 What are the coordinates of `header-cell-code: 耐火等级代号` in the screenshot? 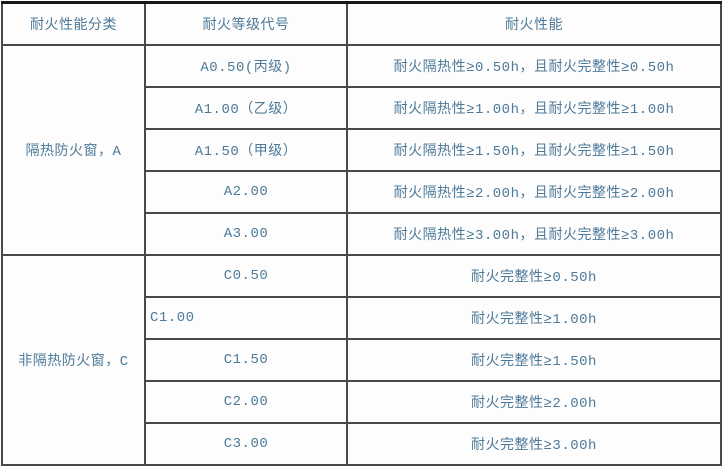 It's located at (246, 23).